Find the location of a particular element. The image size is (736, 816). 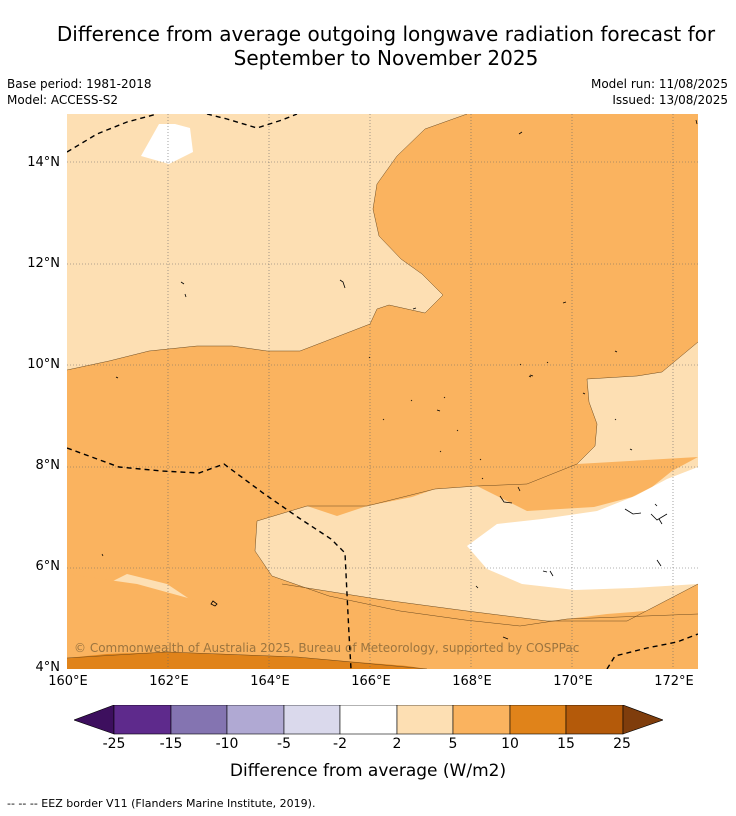

cbar-arrow-low is located at coordinates (94, 720).